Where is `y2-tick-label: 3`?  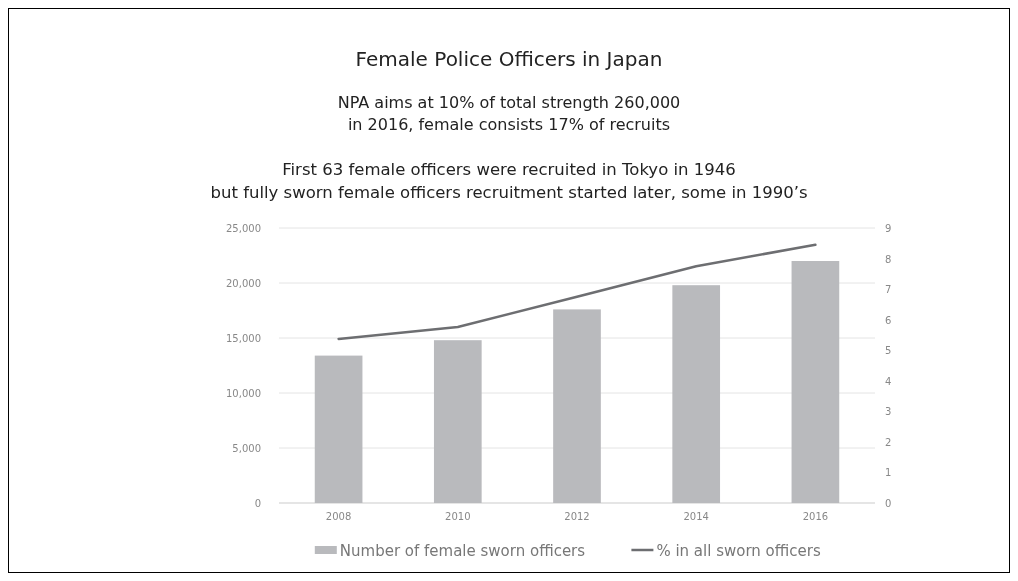
y2-tick-label: 3 is located at coordinates (888, 412).